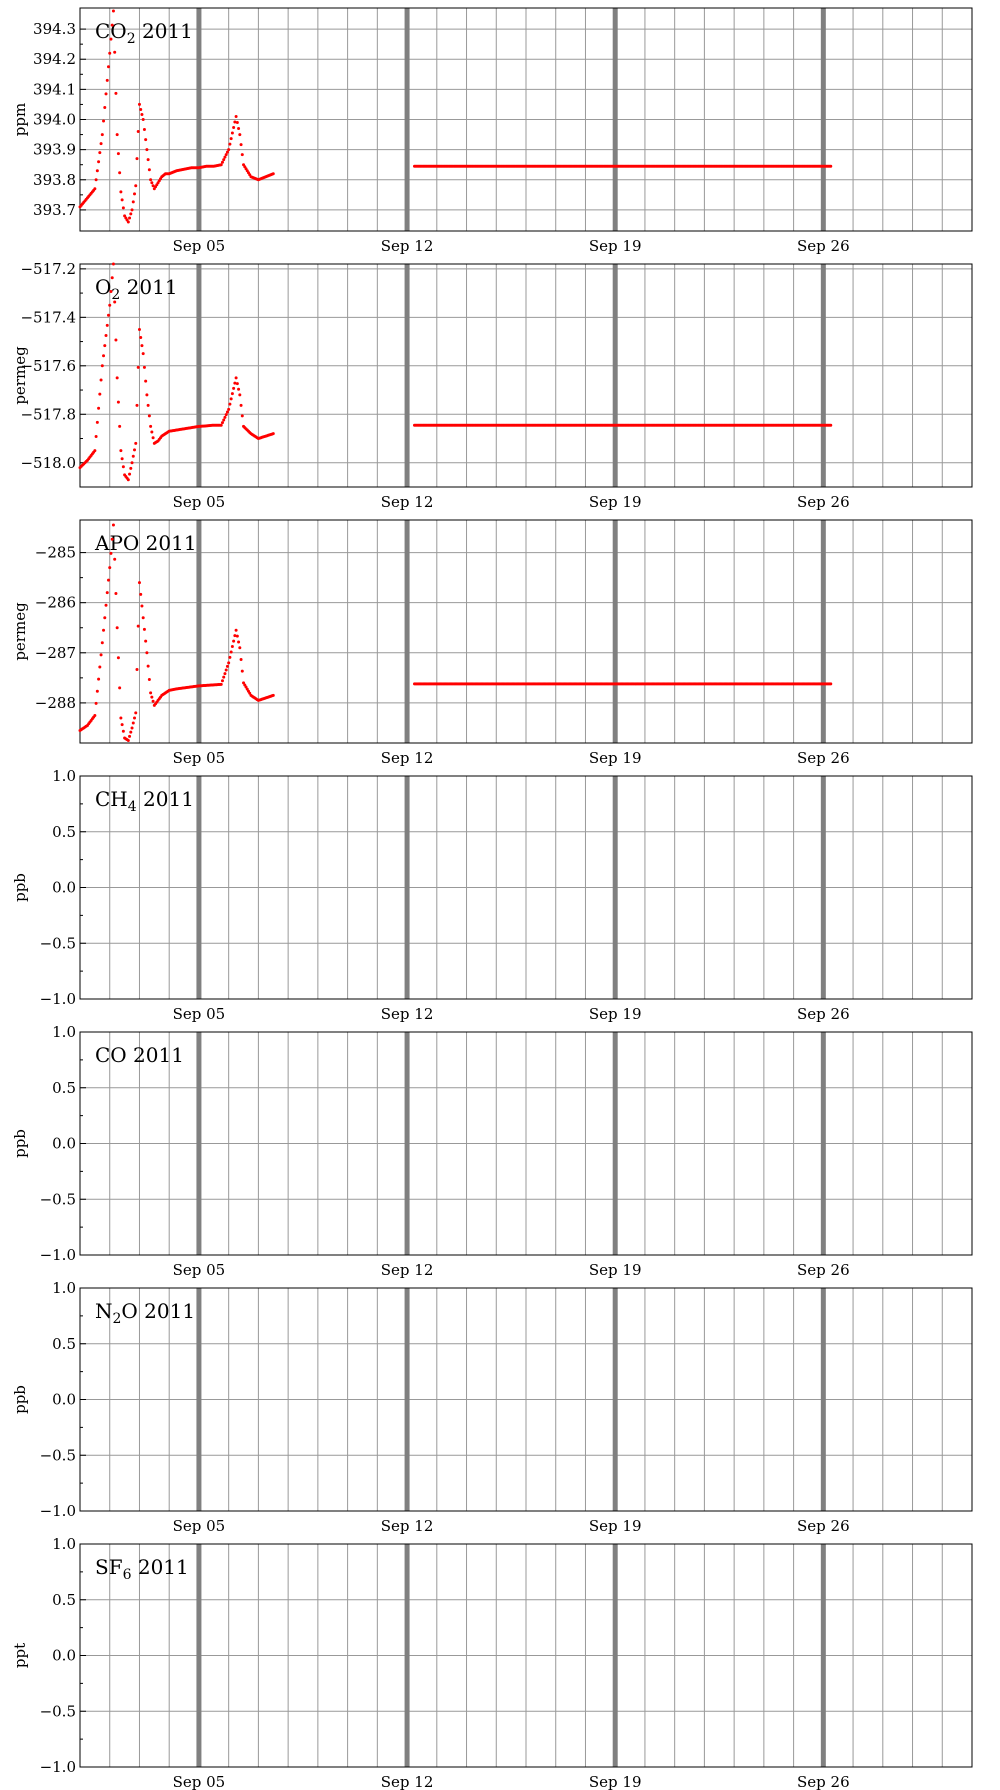 The height and width of the screenshot is (1790, 1000). Describe the element at coordinates (64, 888) in the screenshot. I see `y-tick-label: 0.0` at that location.